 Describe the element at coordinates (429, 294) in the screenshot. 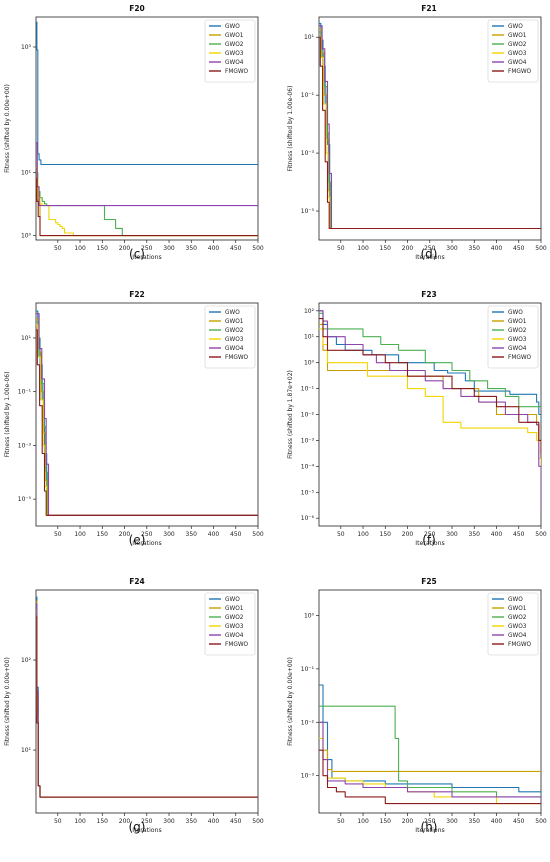

I see `chart-title: F23` at that location.